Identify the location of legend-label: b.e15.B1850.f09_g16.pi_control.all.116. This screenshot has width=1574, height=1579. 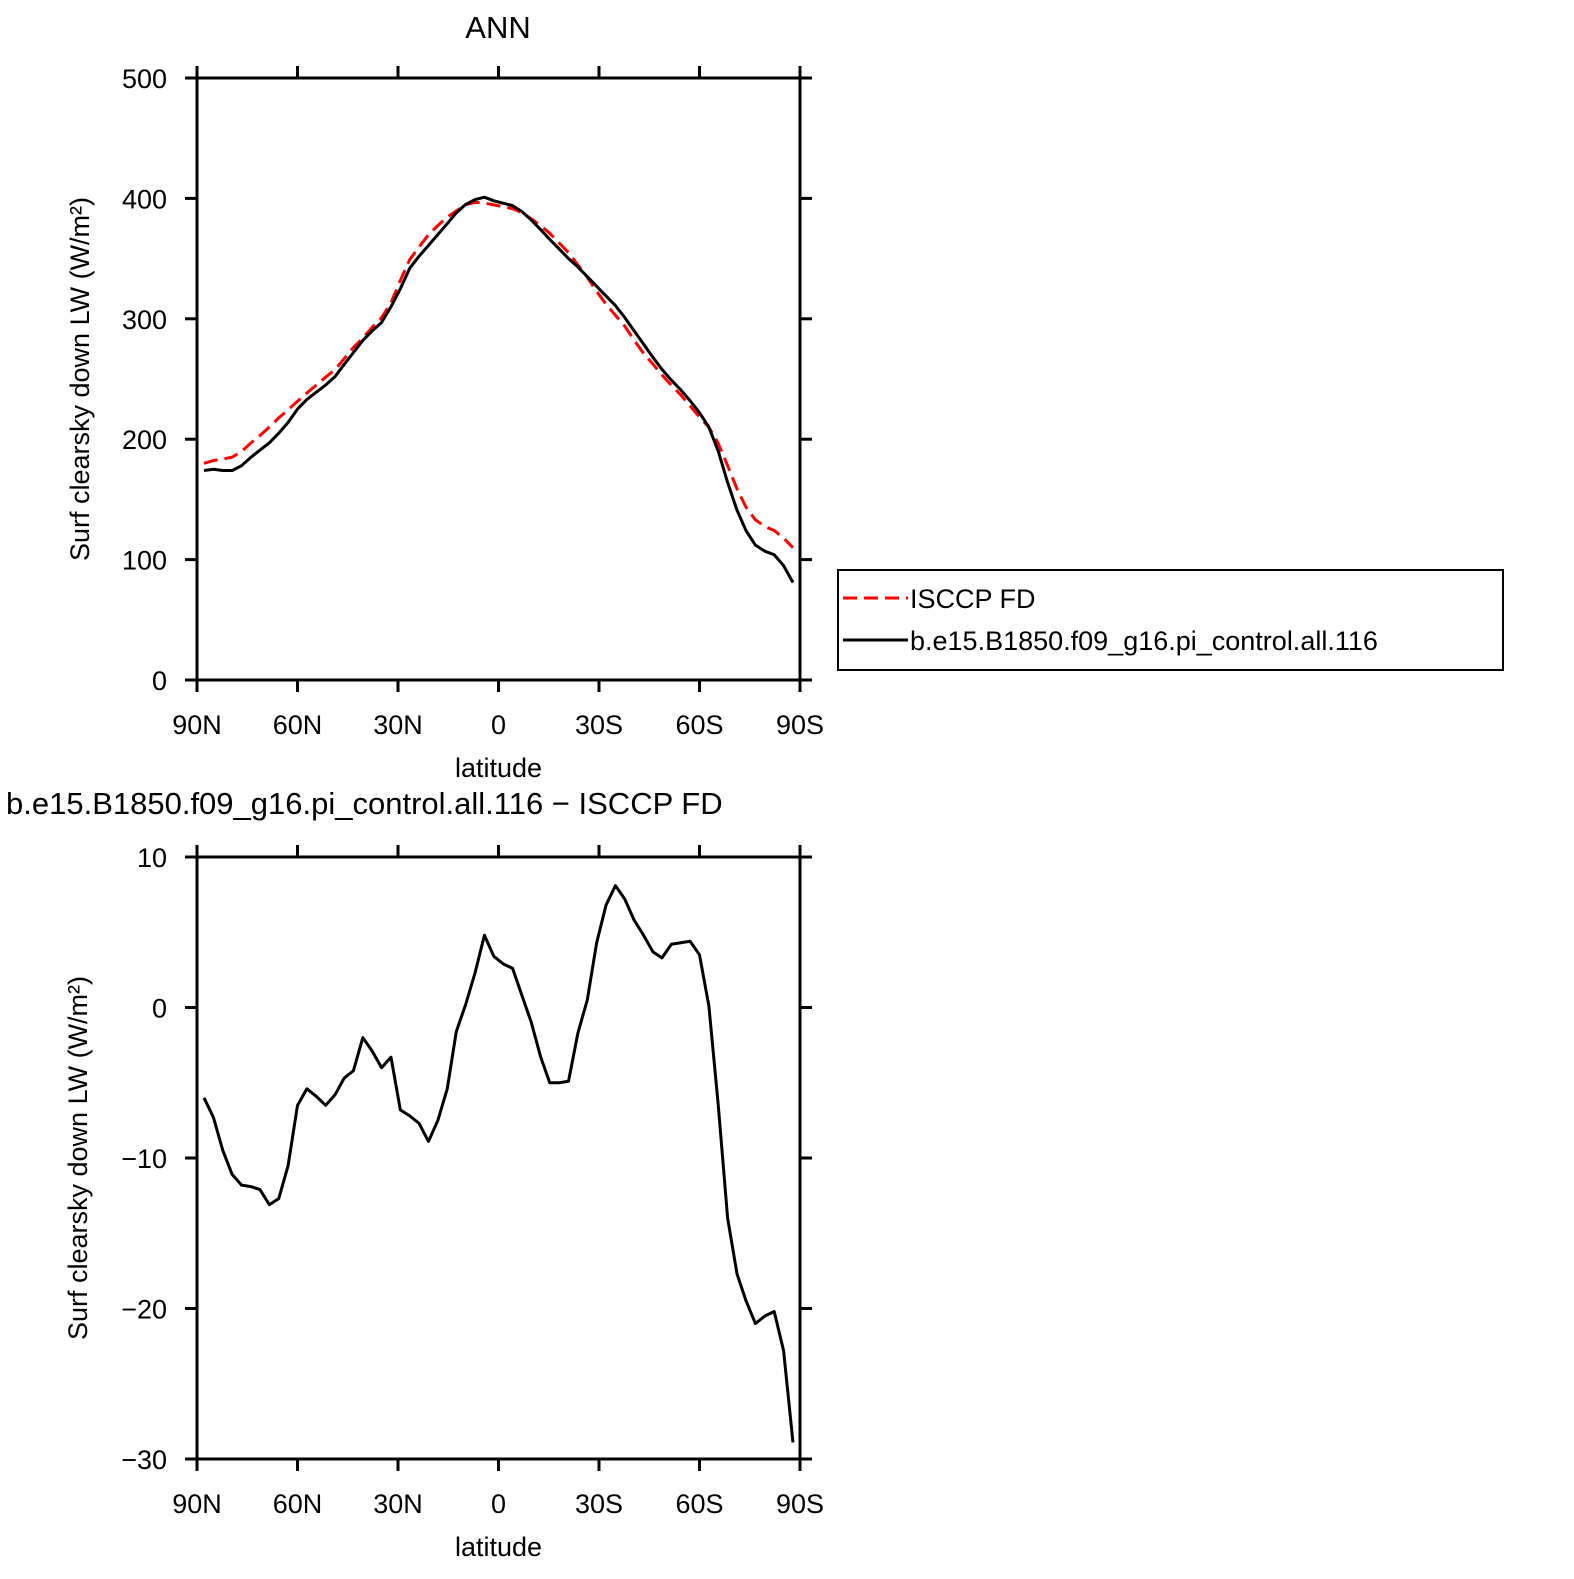
(1144, 641).